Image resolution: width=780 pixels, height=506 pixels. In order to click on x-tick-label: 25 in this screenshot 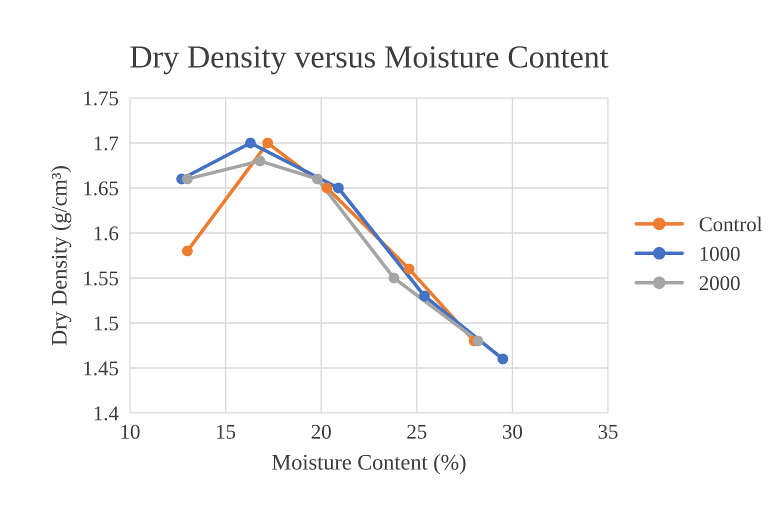, I will do `click(416, 431)`.